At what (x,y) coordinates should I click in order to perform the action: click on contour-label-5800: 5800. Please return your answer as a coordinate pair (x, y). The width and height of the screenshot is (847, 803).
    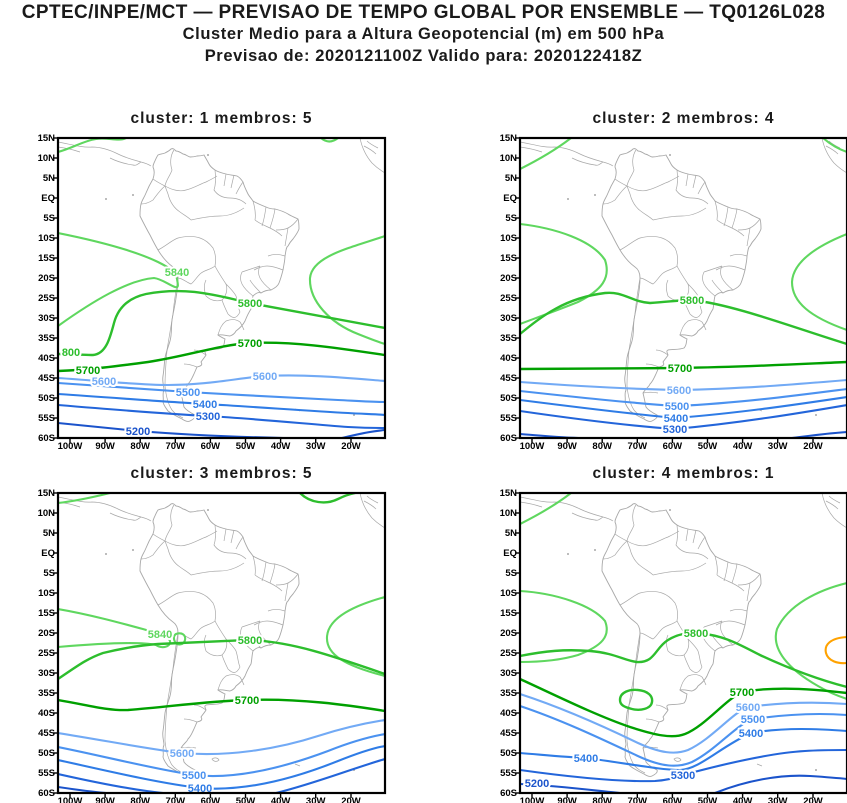
    Looking at the image, I should click on (696, 634).